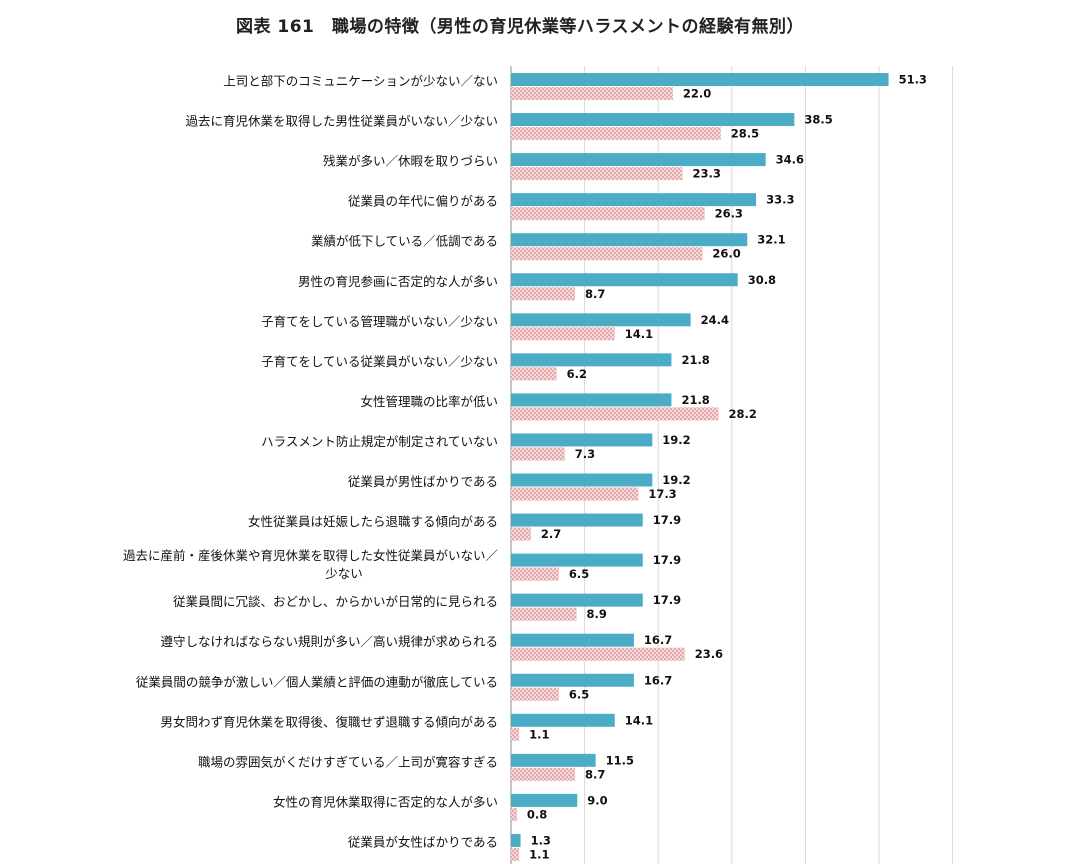 The height and width of the screenshot is (864, 1086). Describe the element at coordinates (379, 441) in the screenshot. I see `category-label: ハラスメント防止規定が制定されていない` at that location.